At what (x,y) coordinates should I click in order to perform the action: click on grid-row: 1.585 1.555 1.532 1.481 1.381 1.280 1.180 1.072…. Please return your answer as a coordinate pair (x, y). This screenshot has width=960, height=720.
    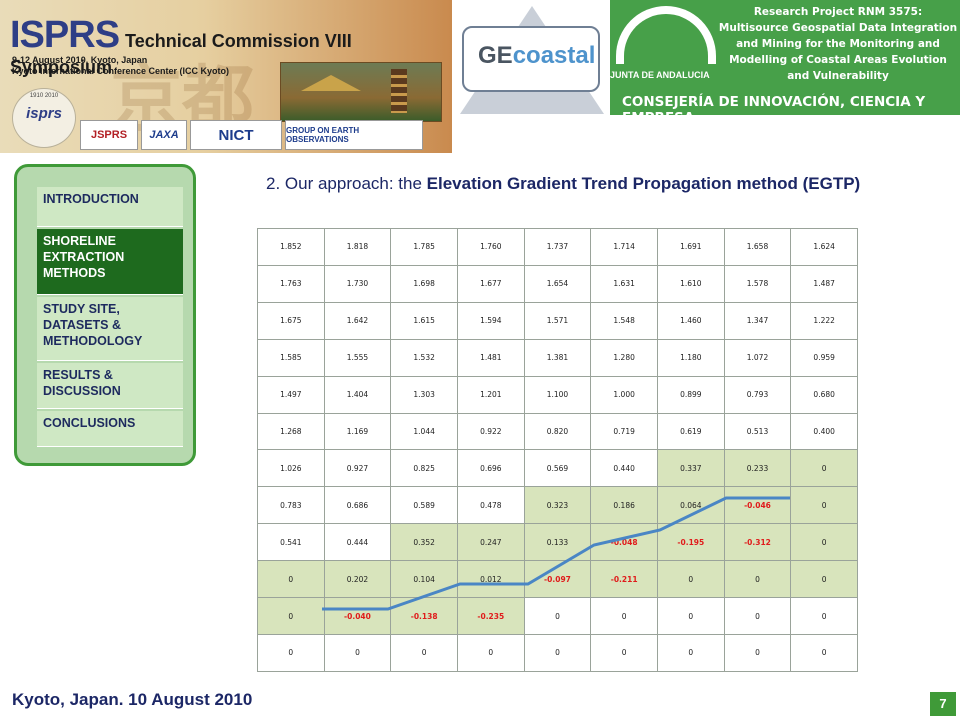
    Looking at the image, I should click on (557, 357).